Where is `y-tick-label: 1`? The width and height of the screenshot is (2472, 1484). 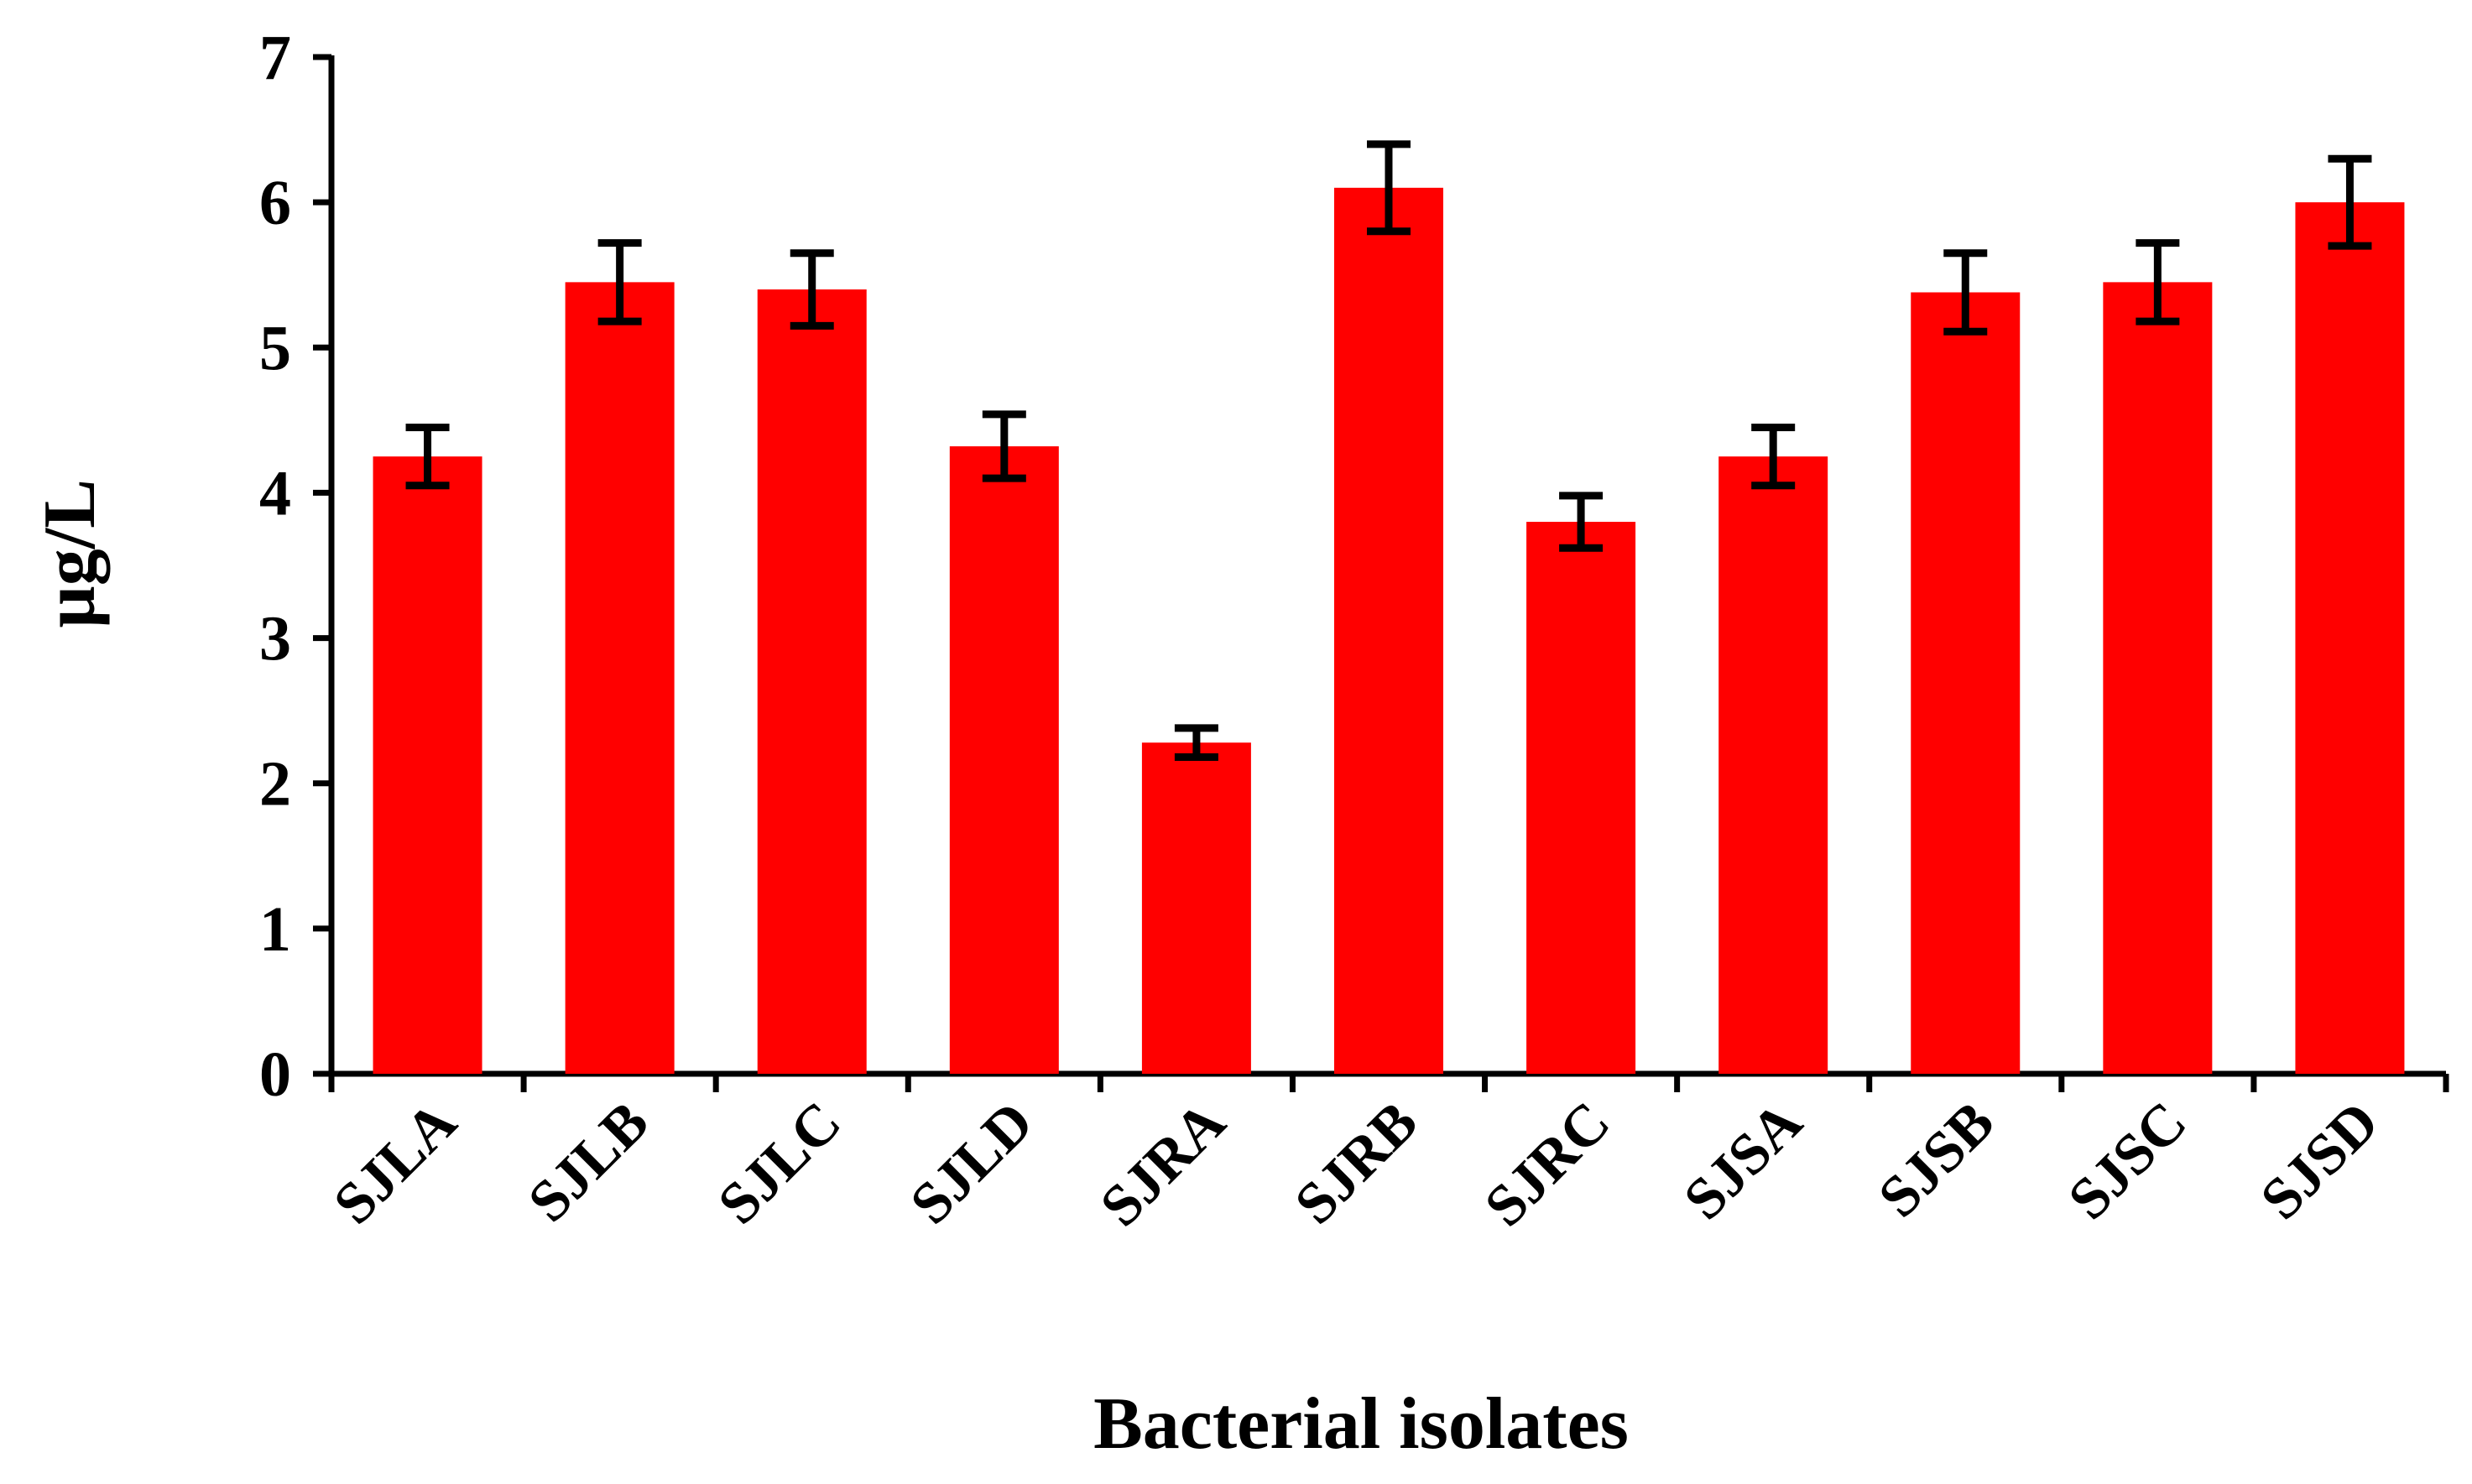 y-tick-label: 1 is located at coordinates (275, 929).